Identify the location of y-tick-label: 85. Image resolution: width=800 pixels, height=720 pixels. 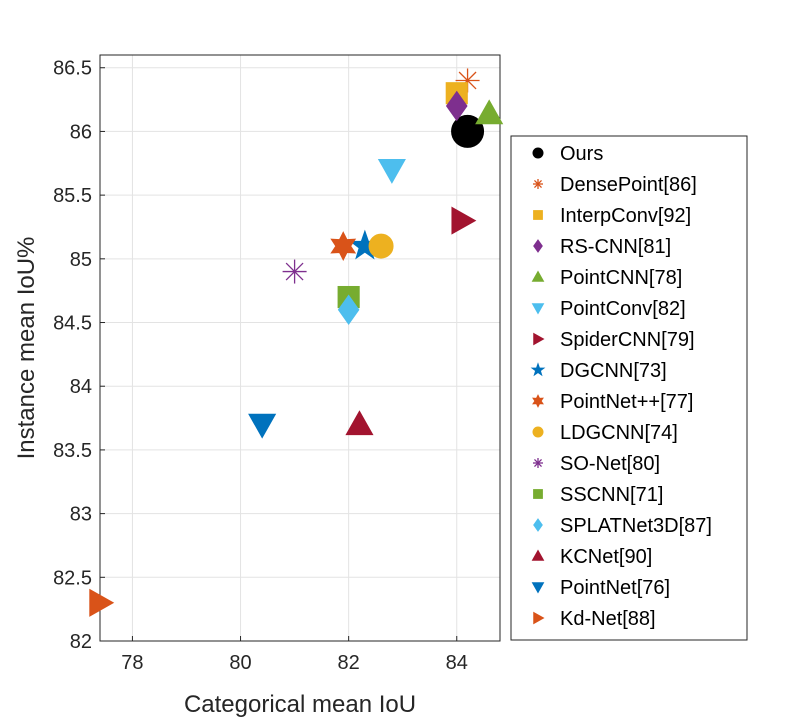
(81, 260).